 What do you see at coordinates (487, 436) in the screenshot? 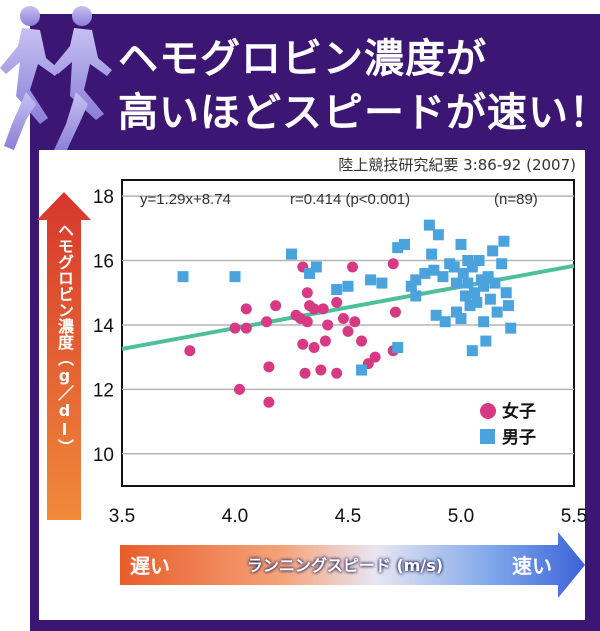
I see `legend-marker-men` at bounding box center [487, 436].